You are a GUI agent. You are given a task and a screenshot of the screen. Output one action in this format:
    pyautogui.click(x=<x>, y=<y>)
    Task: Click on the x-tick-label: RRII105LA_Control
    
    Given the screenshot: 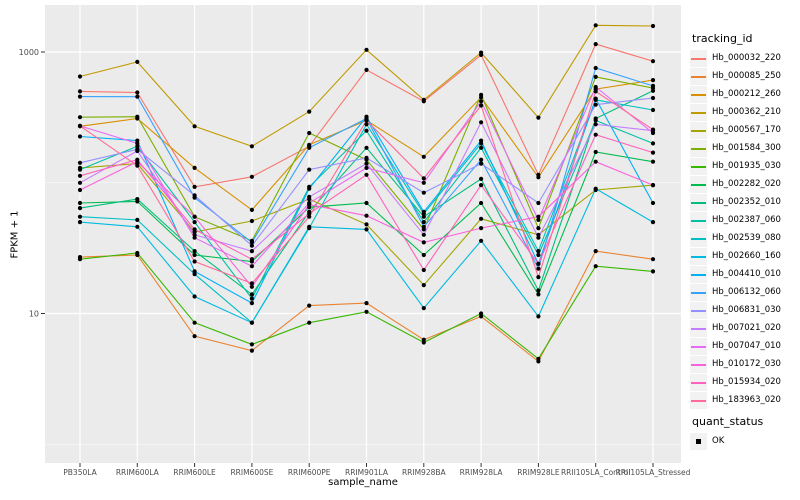 What is the action you would take?
    pyautogui.click(x=596, y=472)
    